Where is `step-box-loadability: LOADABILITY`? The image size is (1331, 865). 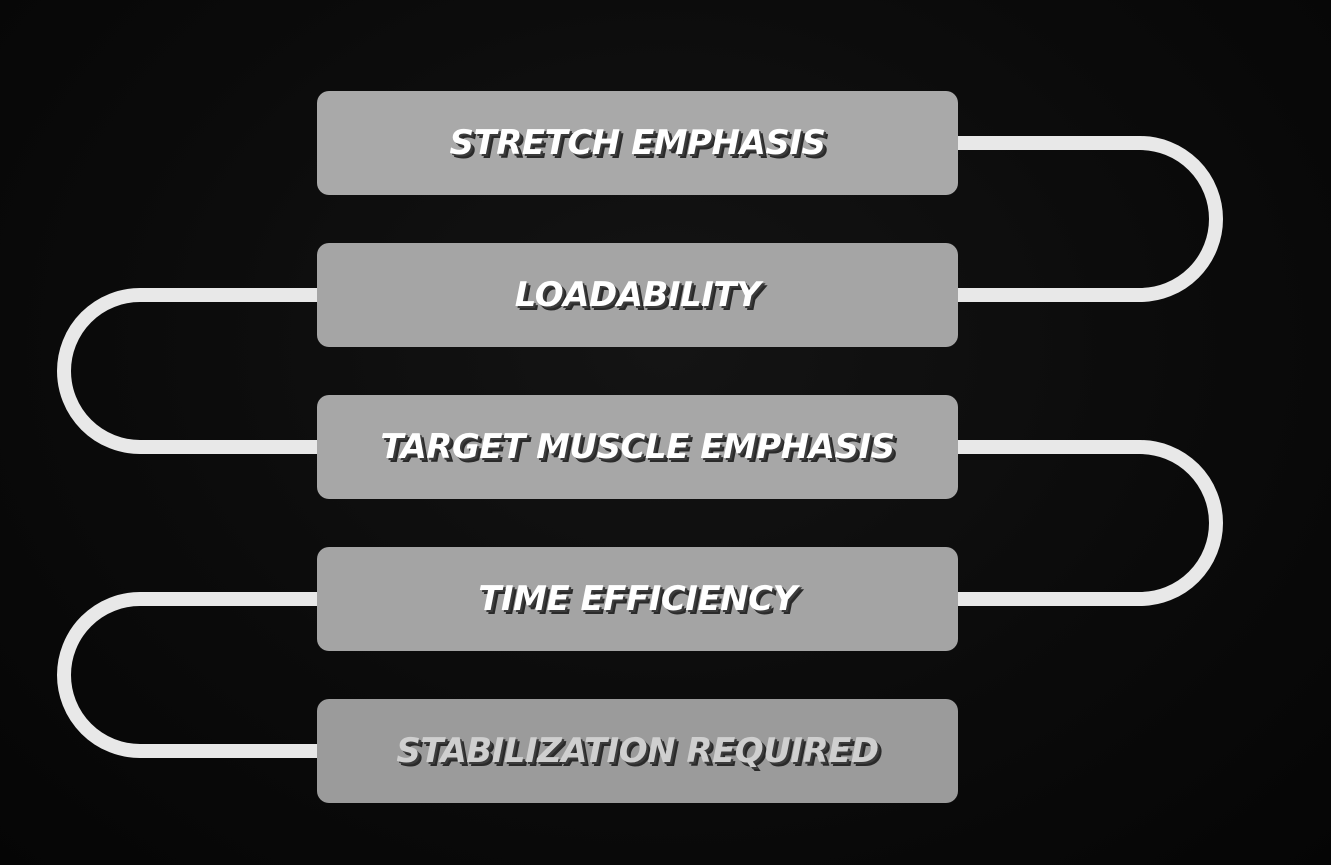
step-box-loadability: LOADABILITY is located at coordinates (637, 295).